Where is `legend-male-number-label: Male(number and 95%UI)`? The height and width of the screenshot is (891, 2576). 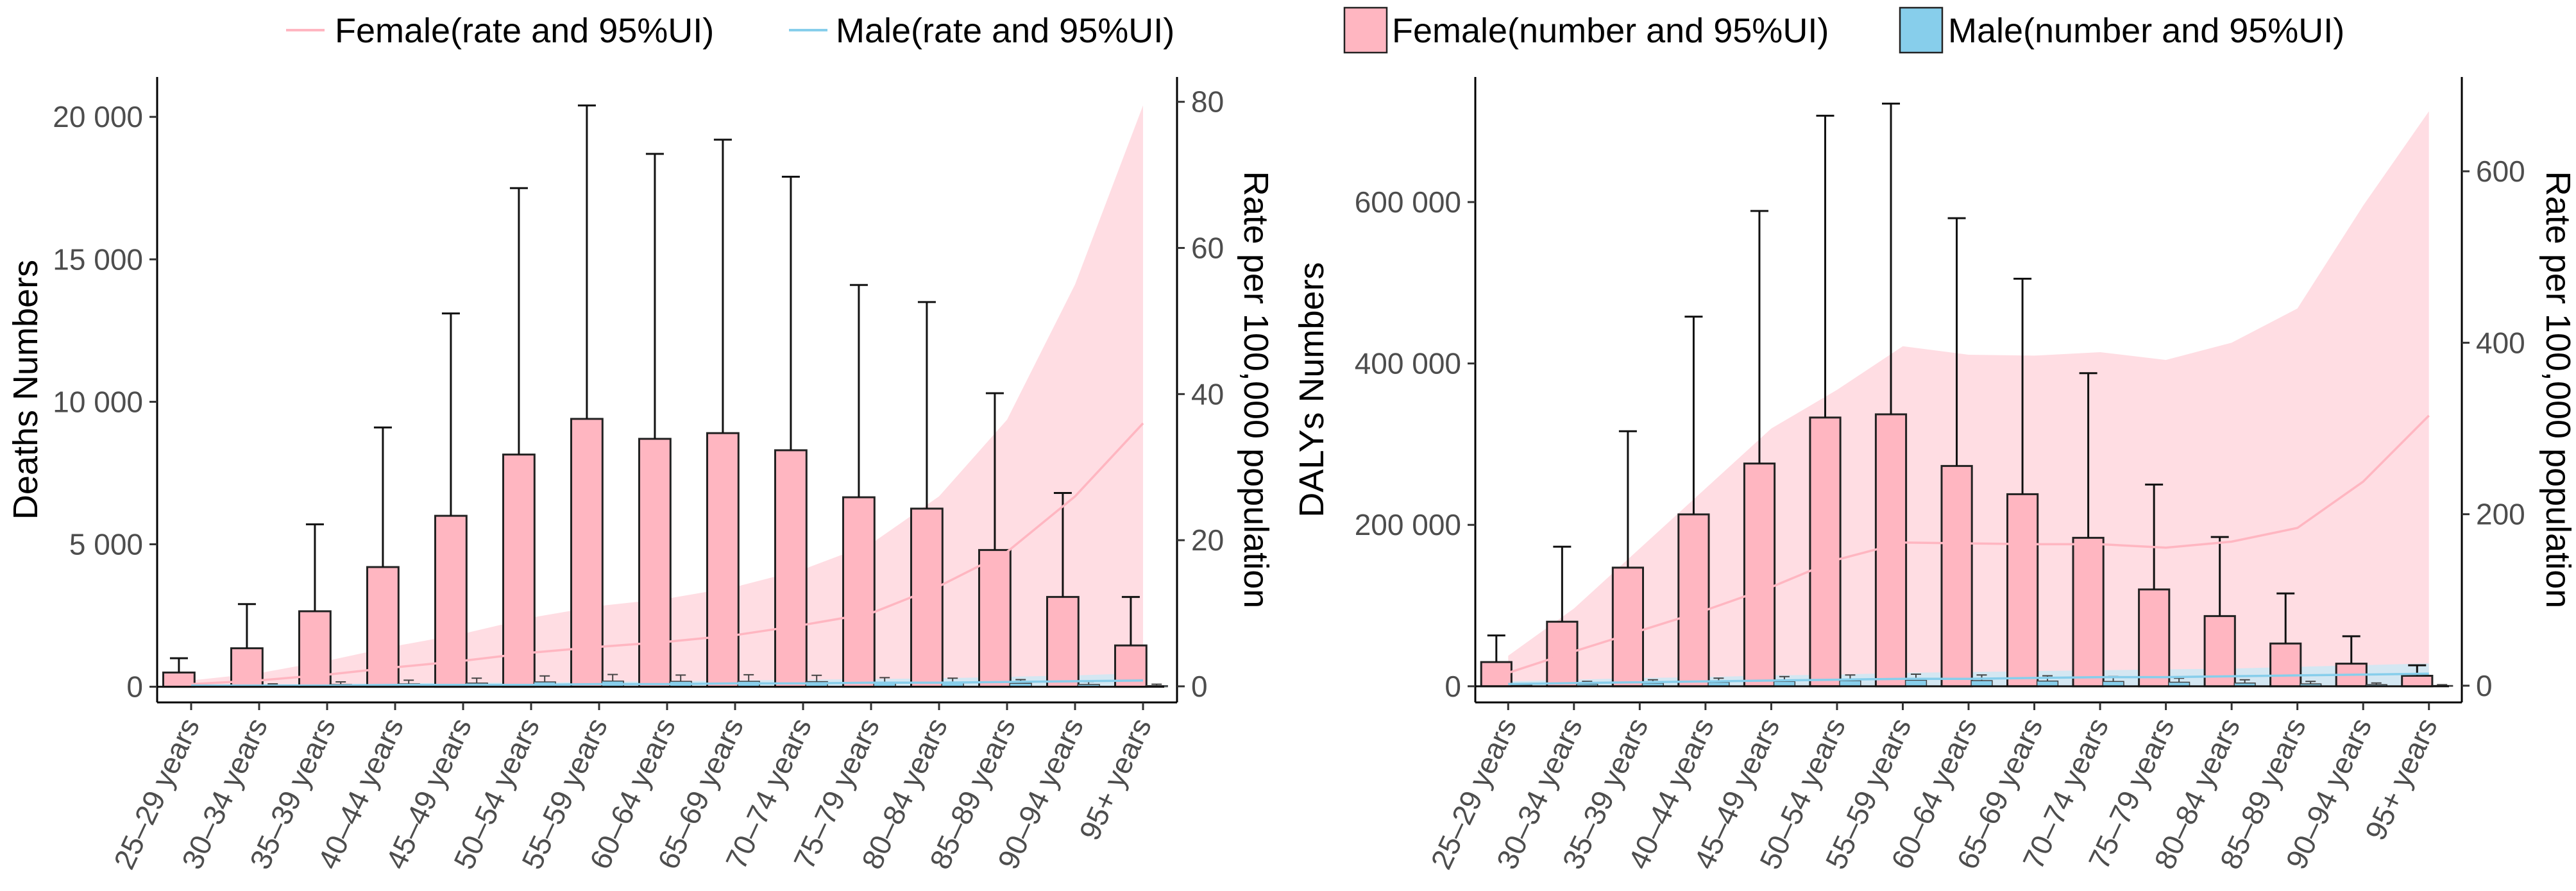
legend-male-number-label: Male(number and 95%UI) is located at coordinates (2146, 31).